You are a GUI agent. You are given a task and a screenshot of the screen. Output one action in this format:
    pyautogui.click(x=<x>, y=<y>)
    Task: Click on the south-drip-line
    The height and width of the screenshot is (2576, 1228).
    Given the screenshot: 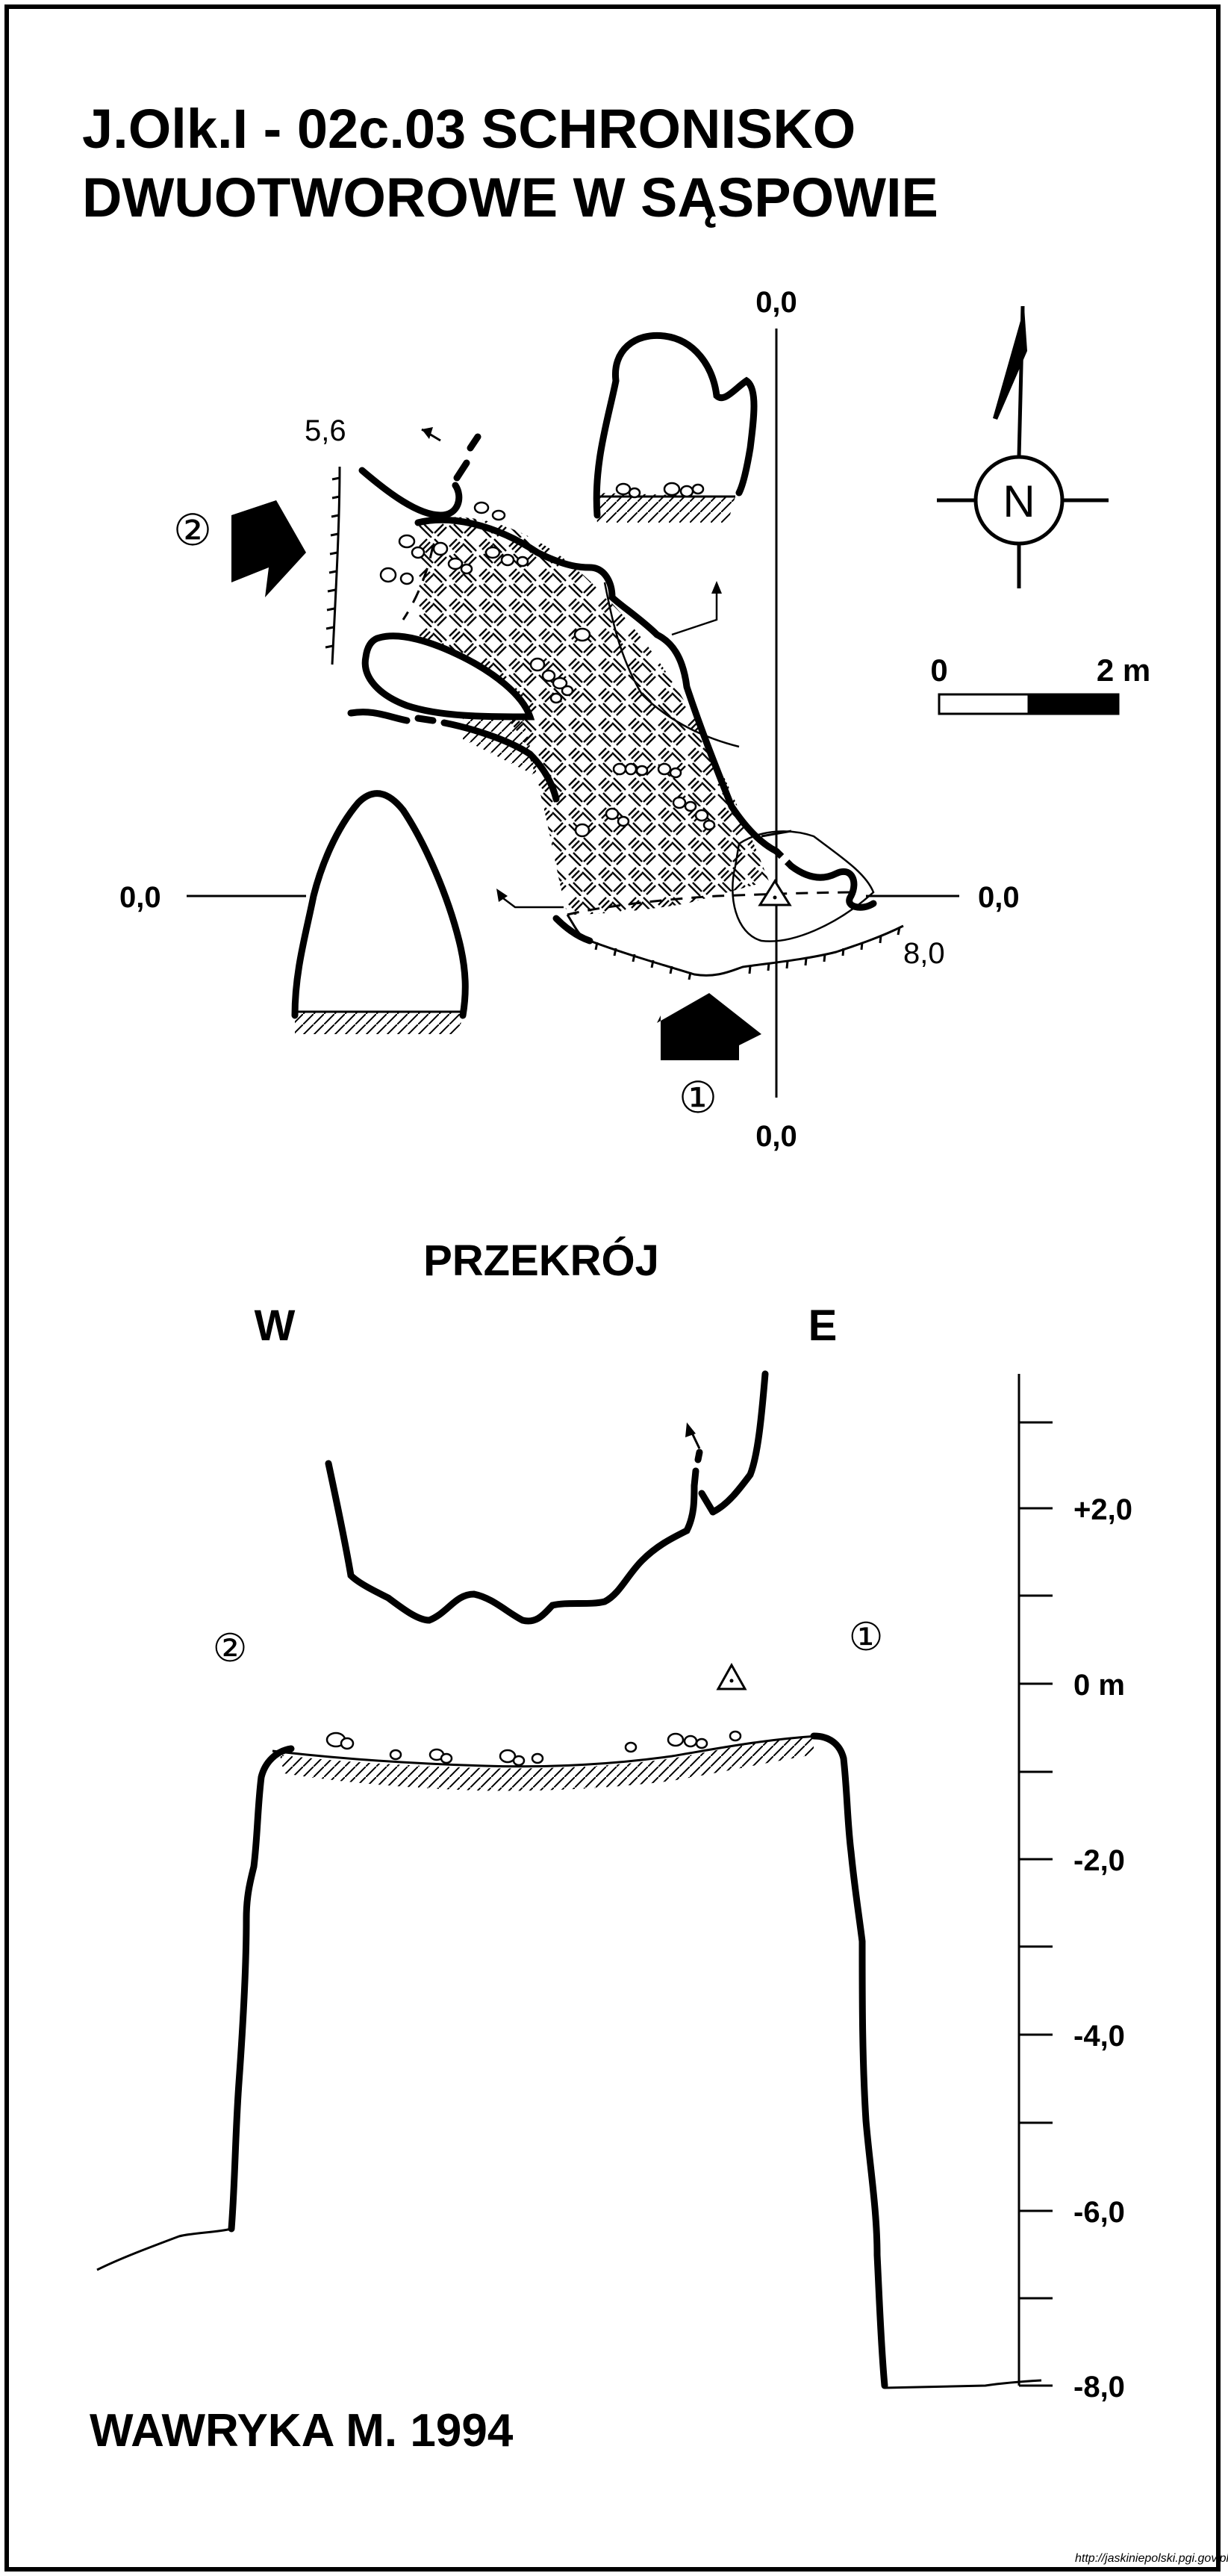 What is the action you would take?
    pyautogui.click(x=735, y=945)
    